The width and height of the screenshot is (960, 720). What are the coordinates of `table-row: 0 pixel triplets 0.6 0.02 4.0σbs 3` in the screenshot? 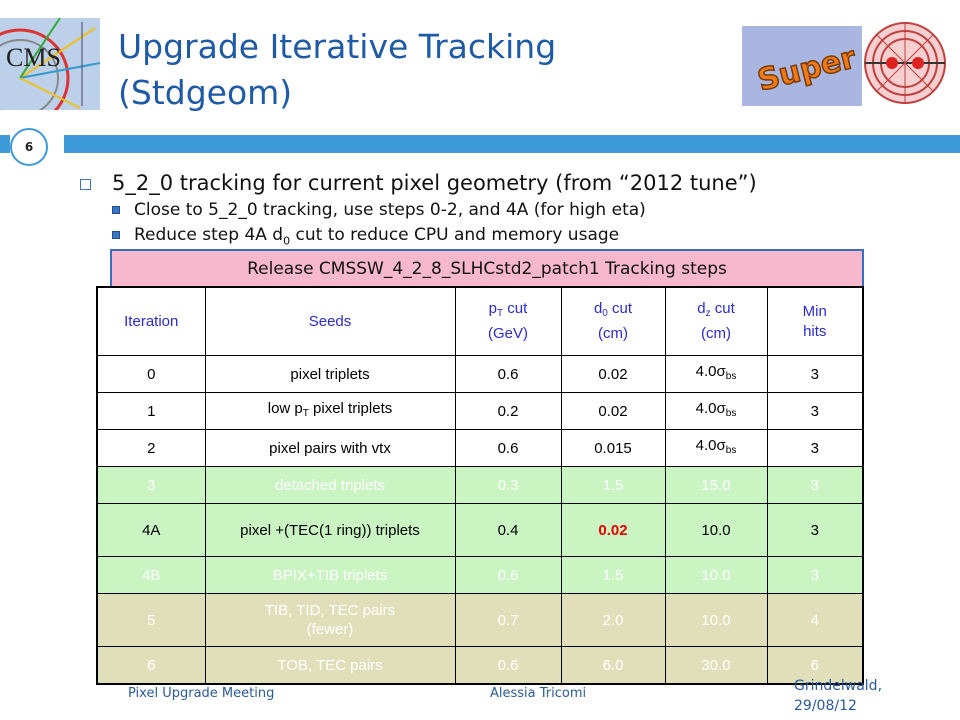 It's located at (480, 374).